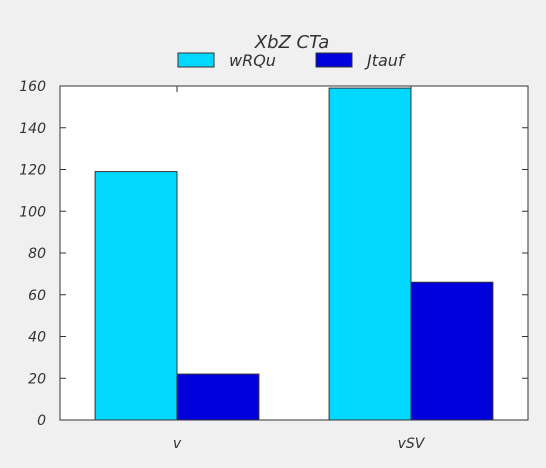 Image resolution: width=546 pixels, height=468 pixels. I want to click on bar-Jtauf-vSV, so click(452, 351).